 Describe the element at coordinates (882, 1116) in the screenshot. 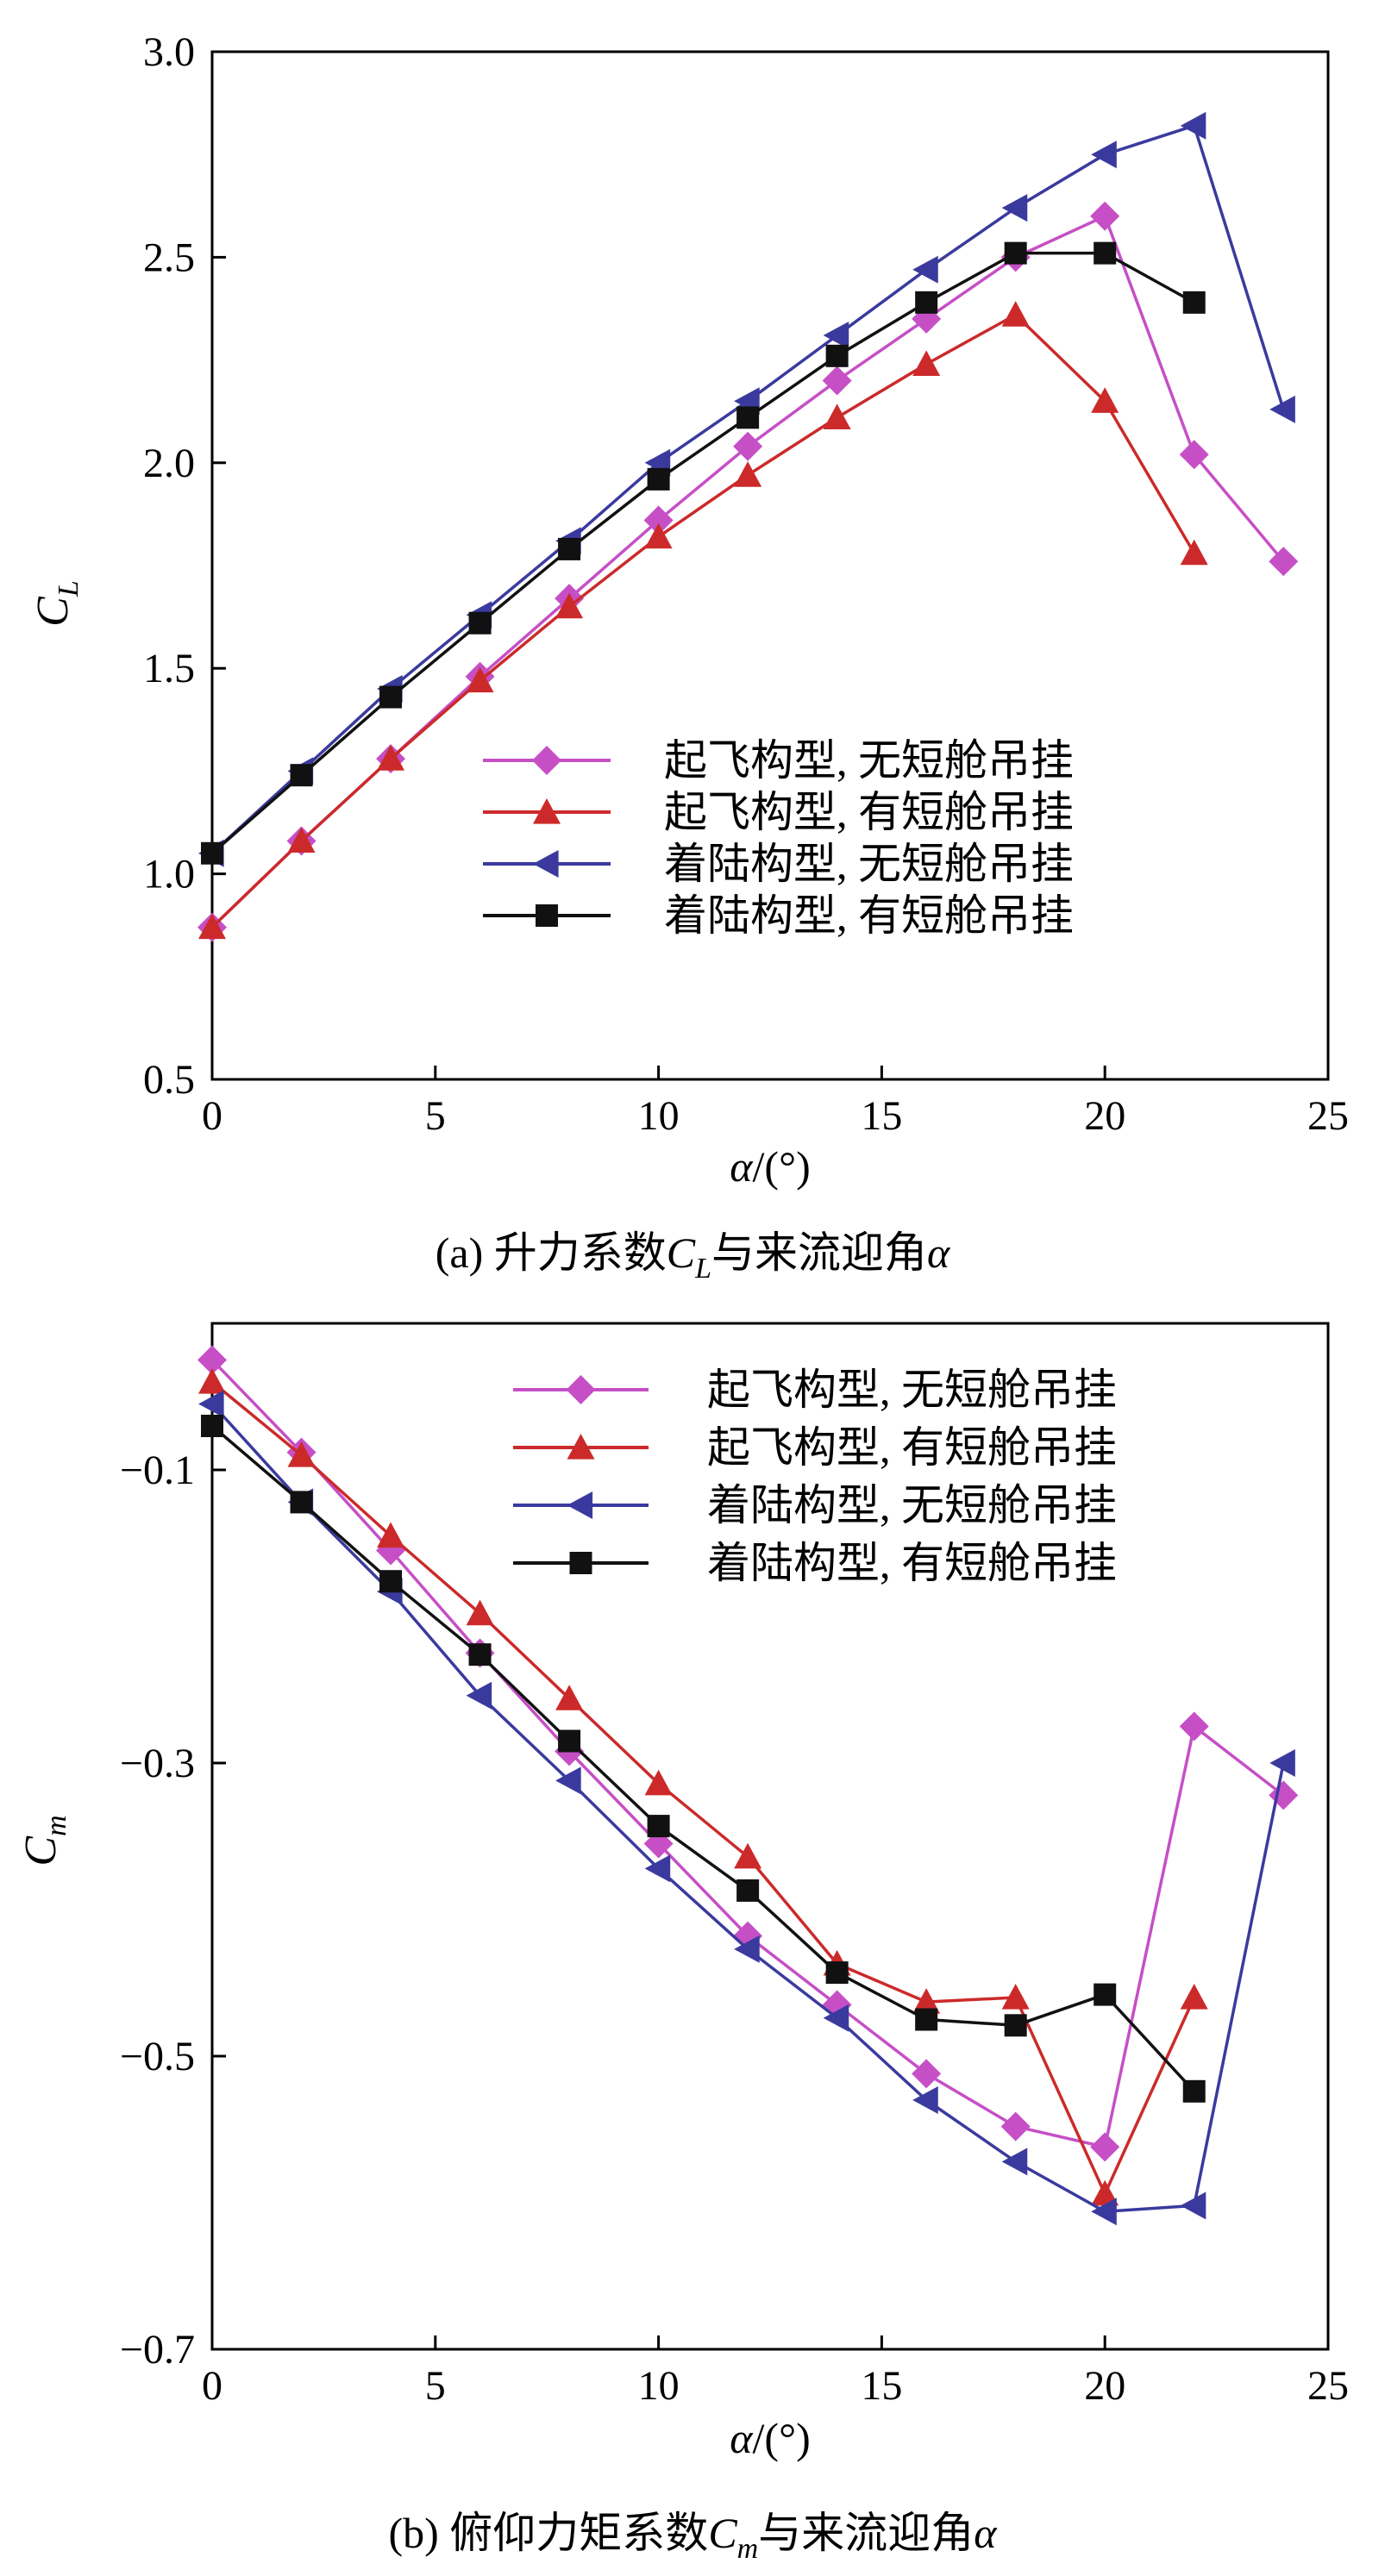

I see `x-tick-label: 15` at that location.